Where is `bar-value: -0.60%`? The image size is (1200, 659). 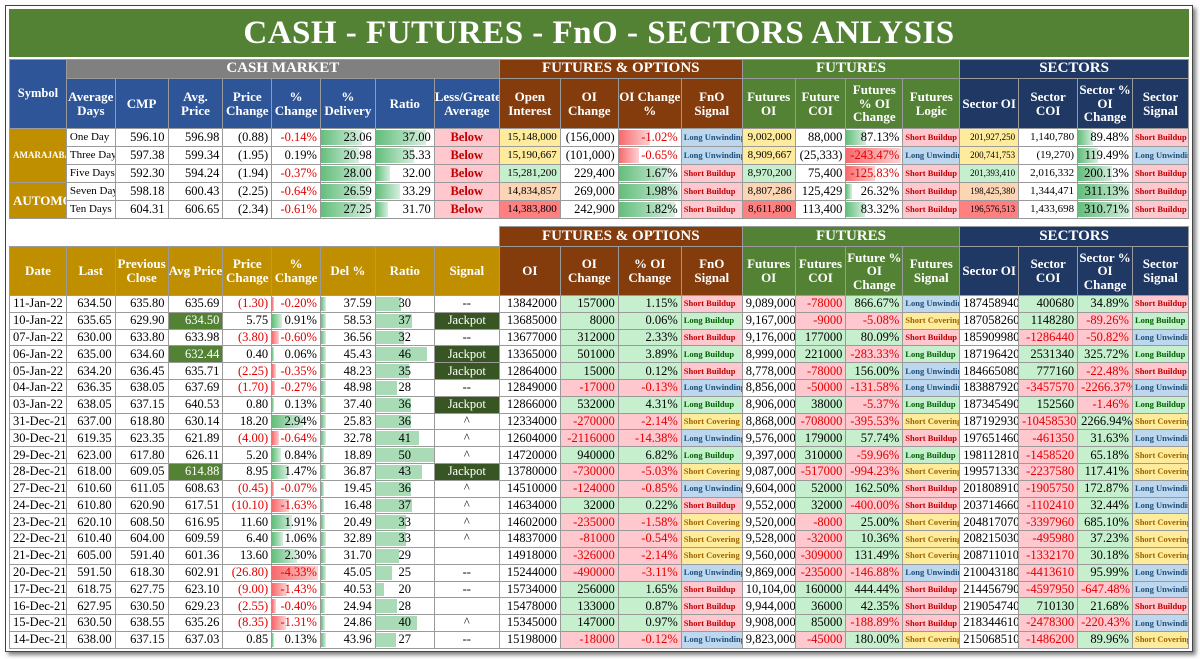
bar-value: -0.60% is located at coordinates (298, 336).